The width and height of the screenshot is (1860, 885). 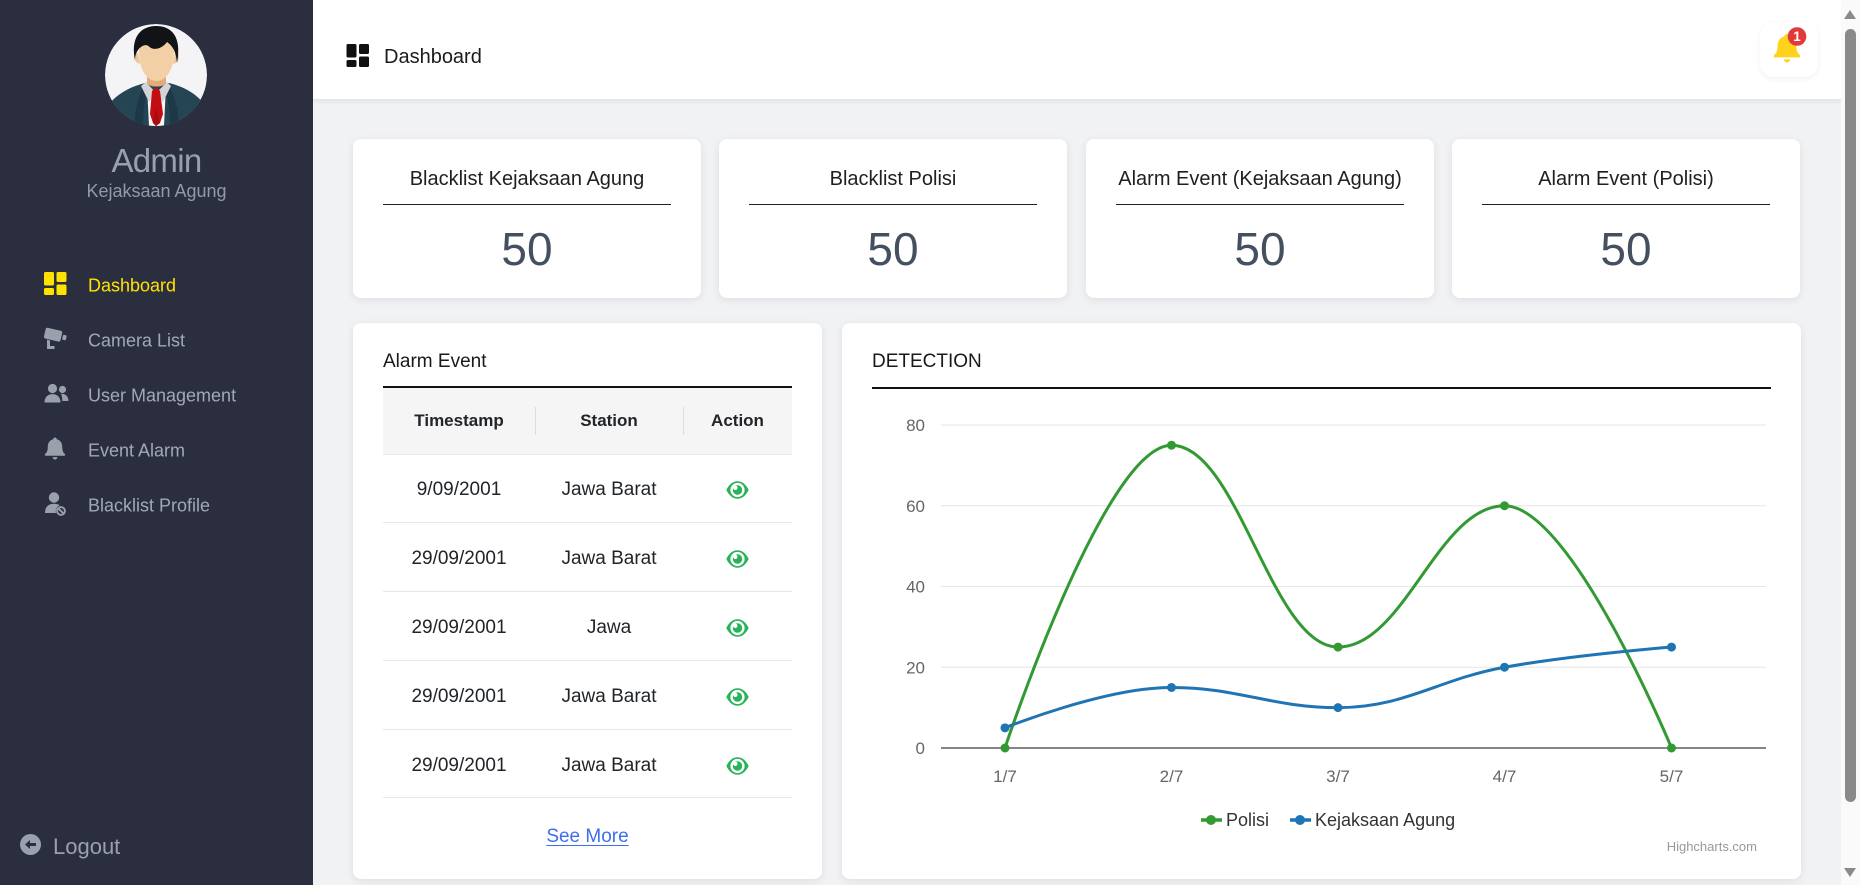 What do you see at coordinates (1385, 820) in the screenshot?
I see `svg-text: Kejaksaan Agung` at bounding box center [1385, 820].